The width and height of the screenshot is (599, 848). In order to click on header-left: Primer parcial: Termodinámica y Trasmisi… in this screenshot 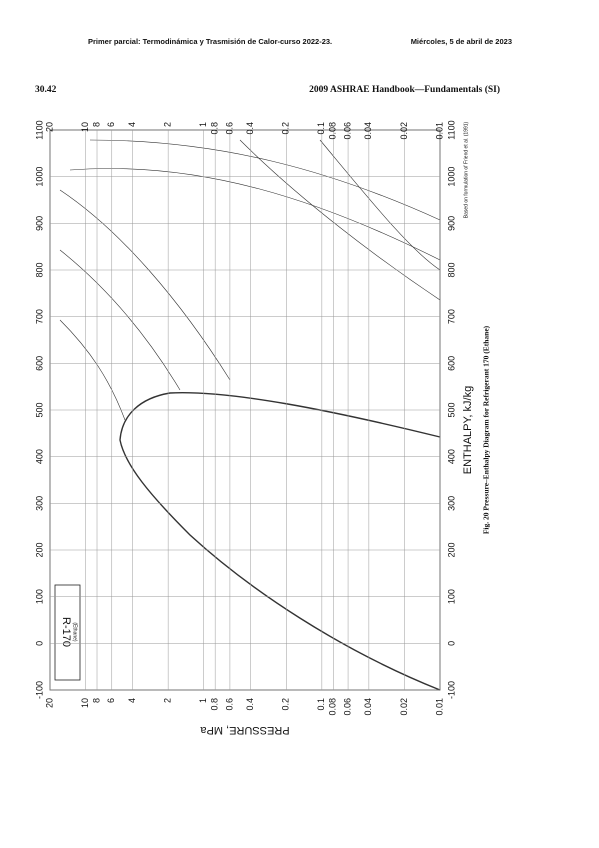, I will do `click(210, 41)`.